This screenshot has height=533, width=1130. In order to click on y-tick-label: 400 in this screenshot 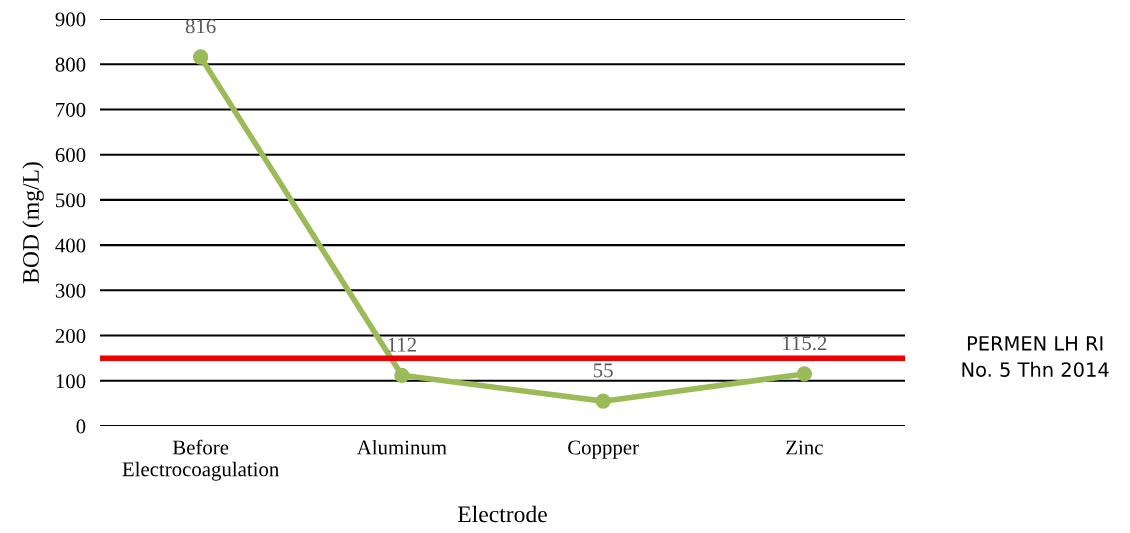, I will do `click(70, 245)`.